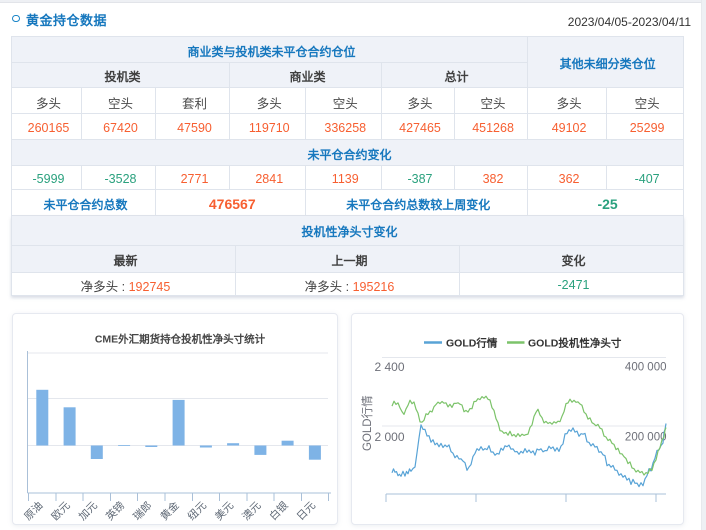  What do you see at coordinates (180, 339) in the screenshot?
I see `svg-text: CME外汇期货持仓投机性净头寸统计` at bounding box center [180, 339].